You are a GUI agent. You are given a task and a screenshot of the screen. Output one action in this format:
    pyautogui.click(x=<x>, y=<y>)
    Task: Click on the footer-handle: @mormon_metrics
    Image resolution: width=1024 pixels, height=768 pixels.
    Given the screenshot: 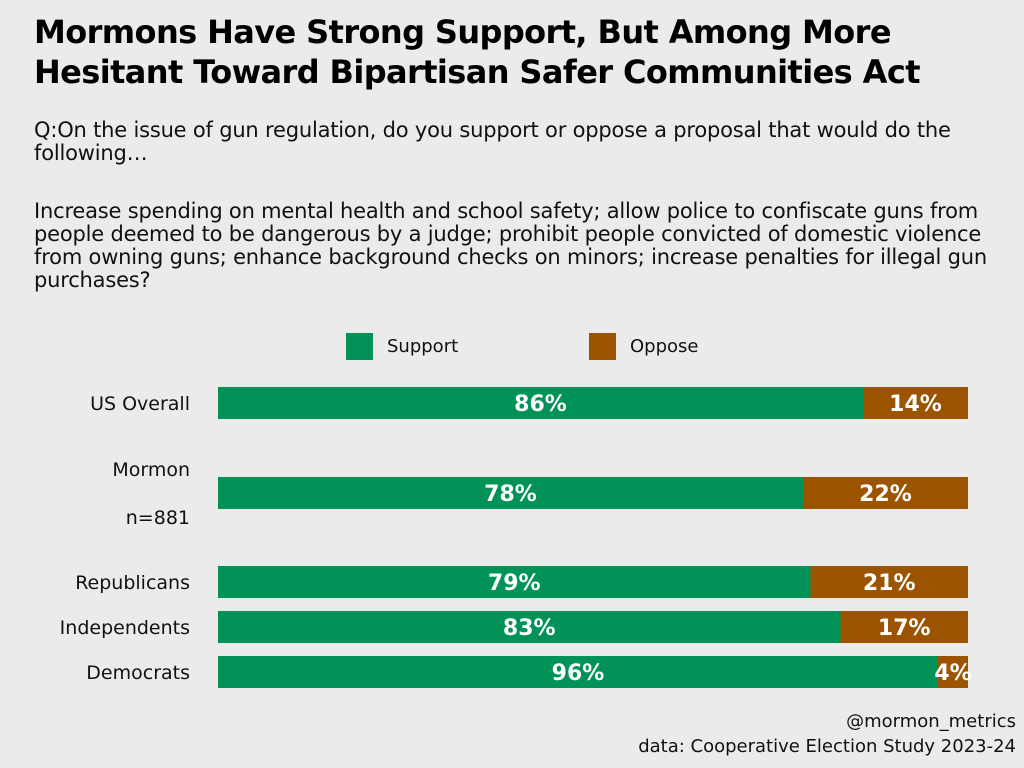 What is the action you would take?
    pyautogui.click(x=931, y=721)
    